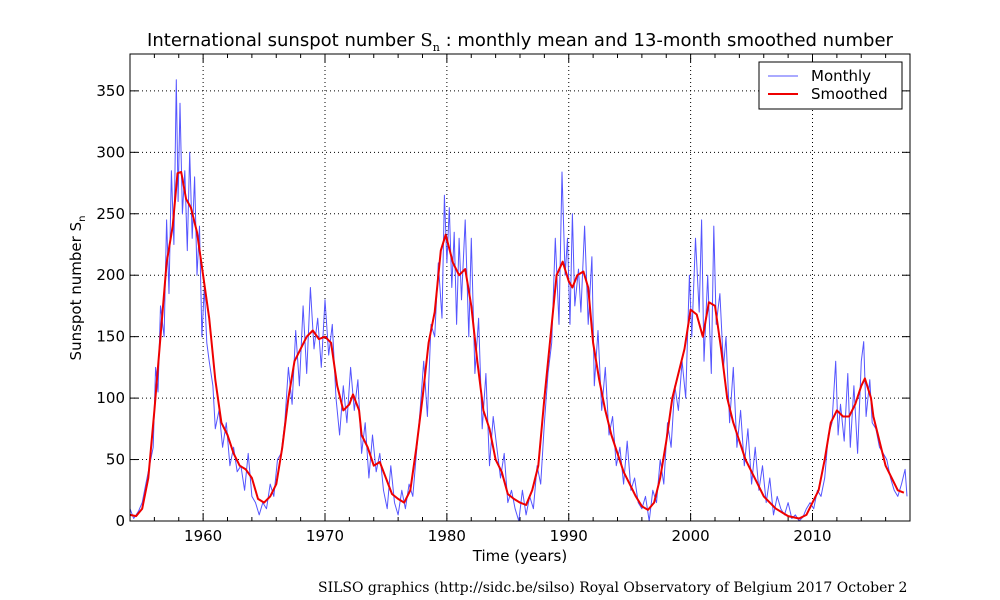  What do you see at coordinates (325, 536) in the screenshot?
I see `x-tick-label: 1970` at bounding box center [325, 536].